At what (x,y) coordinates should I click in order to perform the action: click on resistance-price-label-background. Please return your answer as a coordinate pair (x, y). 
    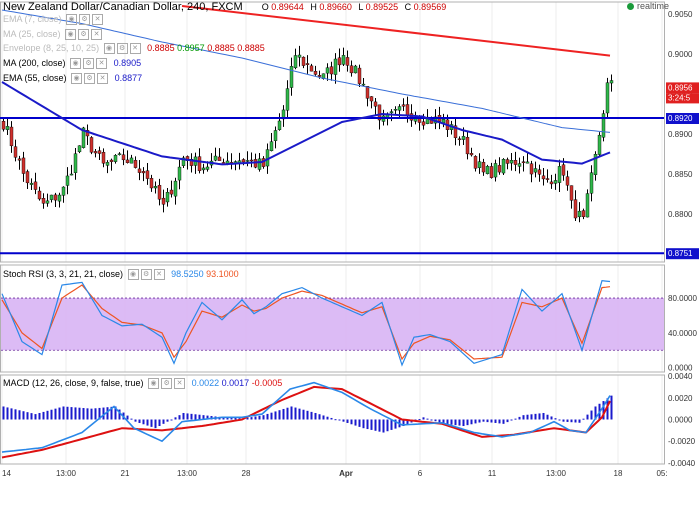
    Looking at the image, I should click on (682, 118).